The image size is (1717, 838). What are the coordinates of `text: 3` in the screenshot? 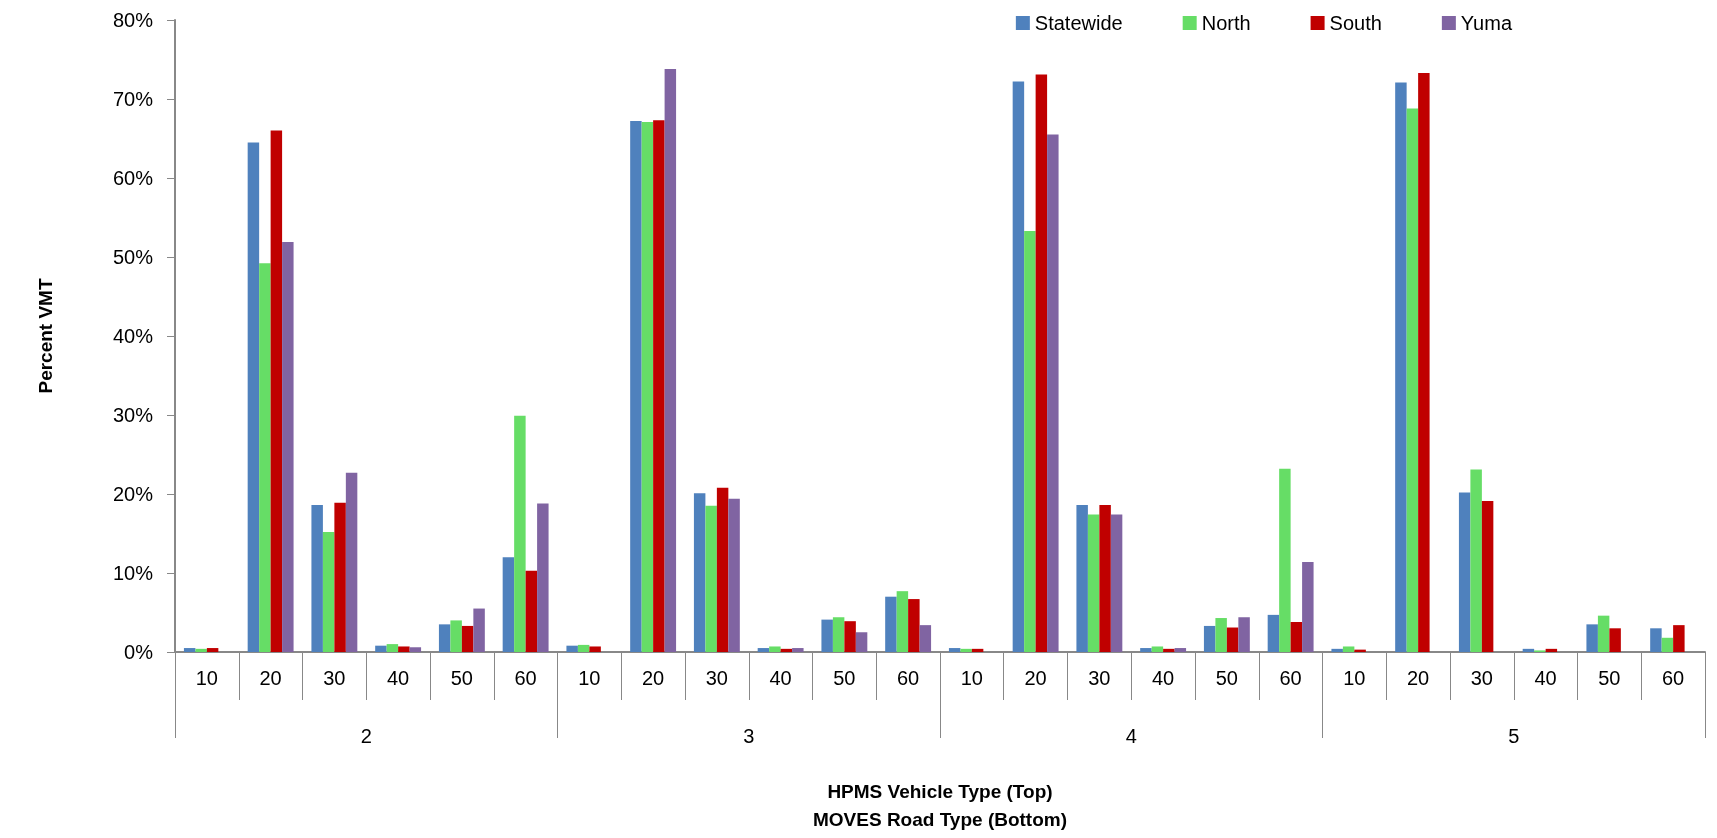 It's located at (749, 736).